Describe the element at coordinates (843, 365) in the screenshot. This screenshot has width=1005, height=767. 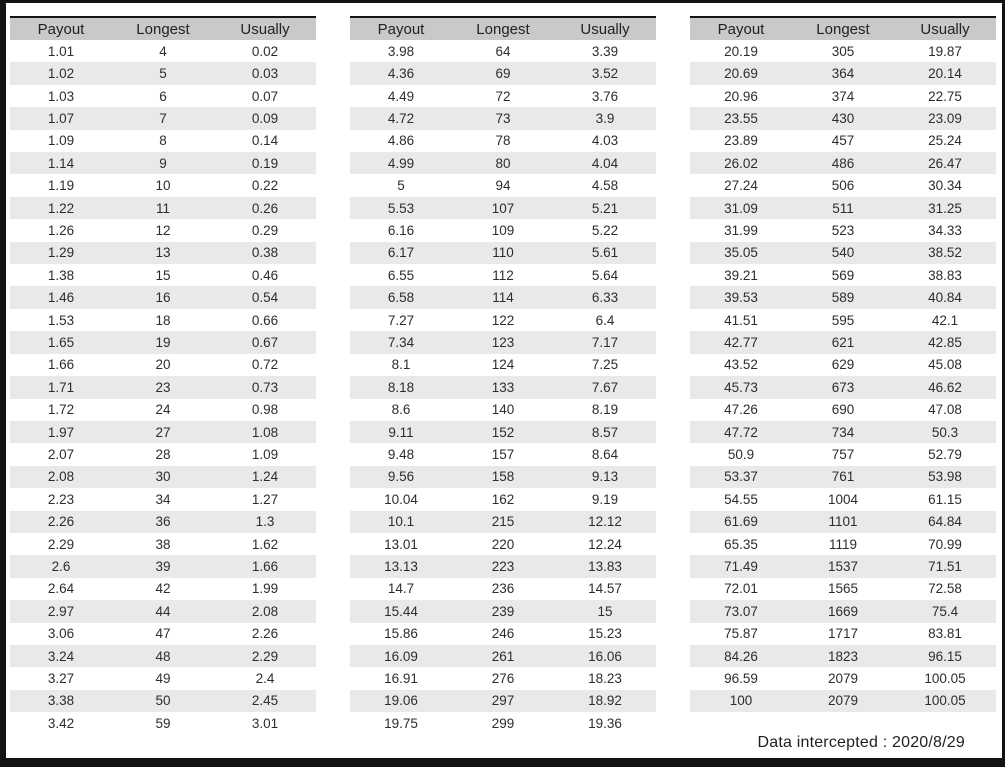
I see `table-row: 43.52 629 45.08` at that location.